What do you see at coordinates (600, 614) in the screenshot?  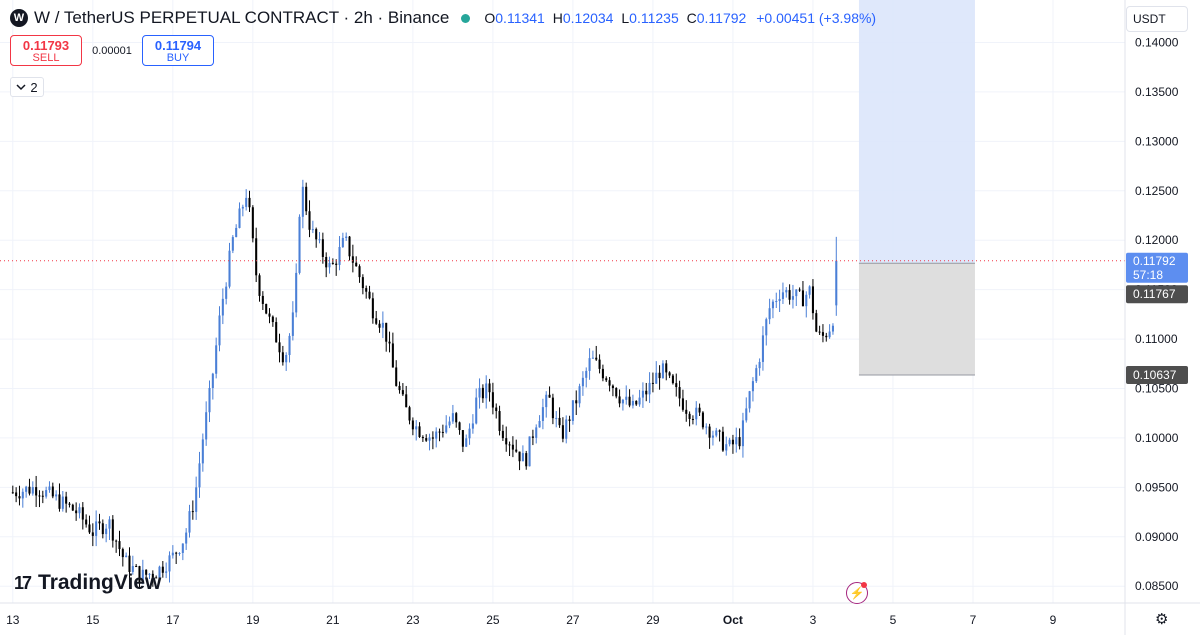 I see `time-axis: 13 15 17 19 21 23 25 27 29 Oct 3 5 7 9` at bounding box center [600, 614].